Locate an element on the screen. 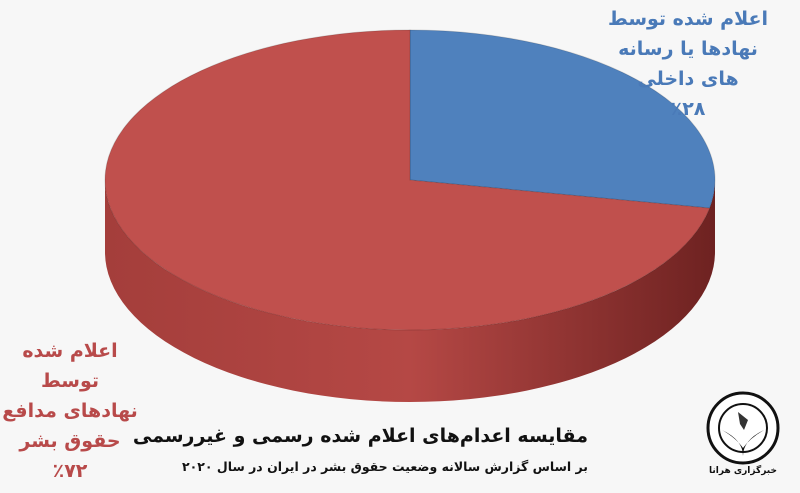 The image size is (800, 493). label-percent: ٪۲۸ is located at coordinates (688, 109).